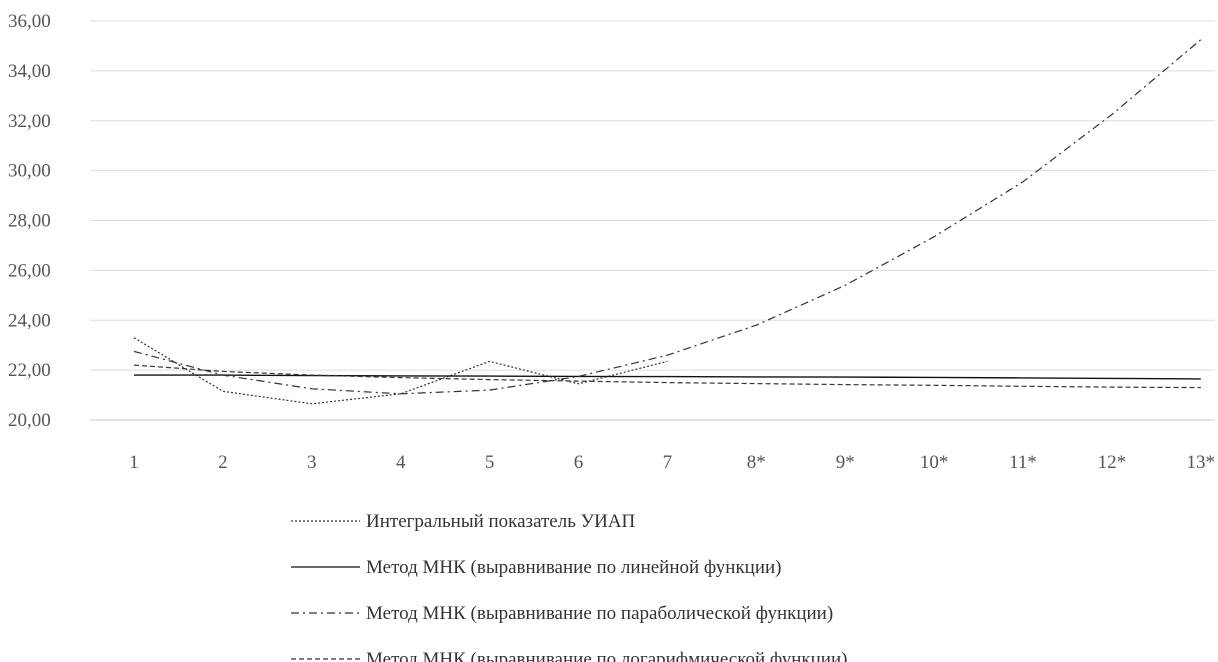 Image resolution: width=1218 pixels, height=662 pixels. What do you see at coordinates (1112, 462) in the screenshot?
I see `x-tick-label: 12*` at bounding box center [1112, 462].